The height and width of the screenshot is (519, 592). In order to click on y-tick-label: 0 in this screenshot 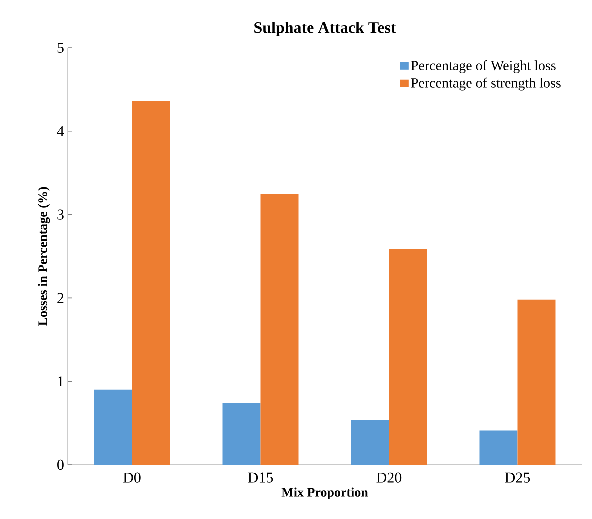, I will do `click(61, 465)`.